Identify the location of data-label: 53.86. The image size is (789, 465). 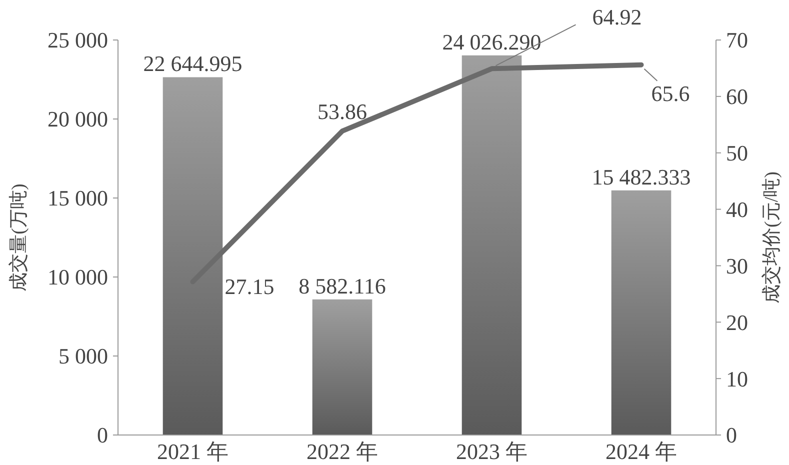
(342, 111).